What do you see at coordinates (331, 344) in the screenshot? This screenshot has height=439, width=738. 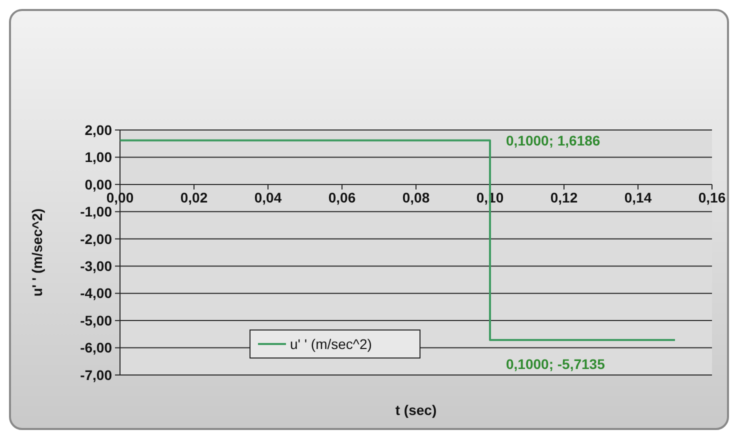 I see `legend-label: u' ' (m/sec^2)` at bounding box center [331, 344].